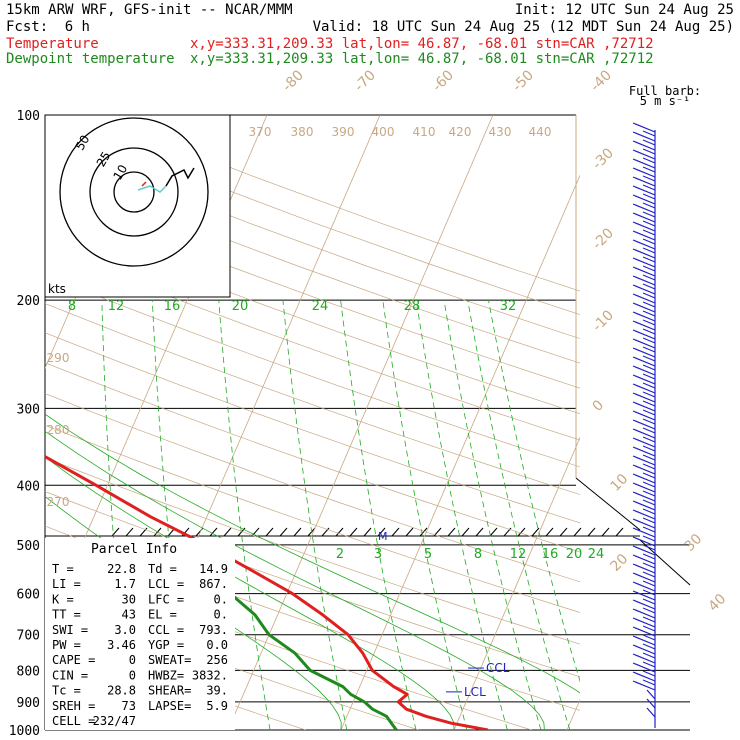 Image resolution: width=740 pixels, height=740 pixels. Describe the element at coordinates (340, 554) in the screenshot. I see `mixing-ratio-label: 2` at that location.